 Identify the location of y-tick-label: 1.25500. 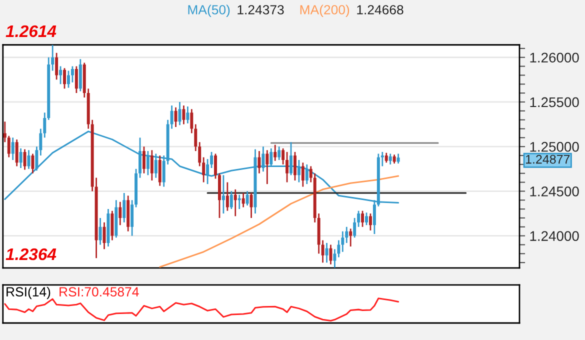
(554, 102).